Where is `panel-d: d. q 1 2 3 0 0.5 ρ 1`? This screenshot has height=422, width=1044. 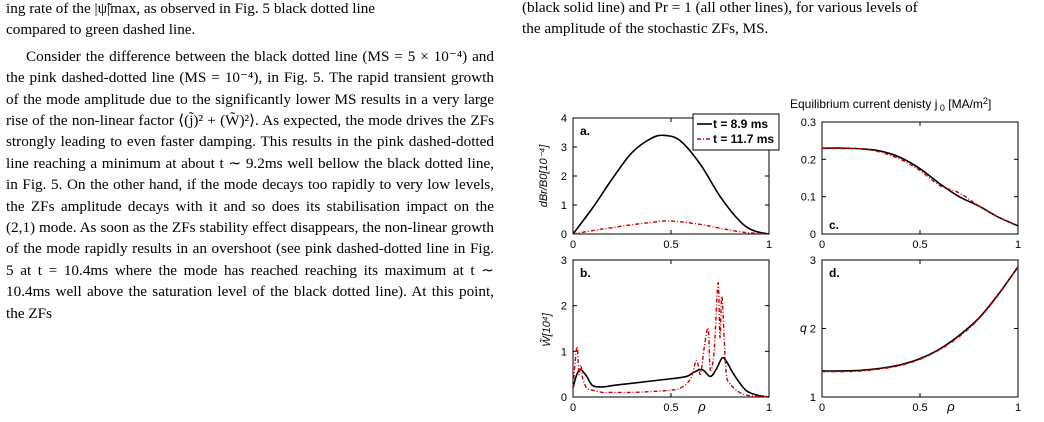
panel-d: d. q 1 2 3 0 0.5 ρ 1 is located at coordinates (910, 334).